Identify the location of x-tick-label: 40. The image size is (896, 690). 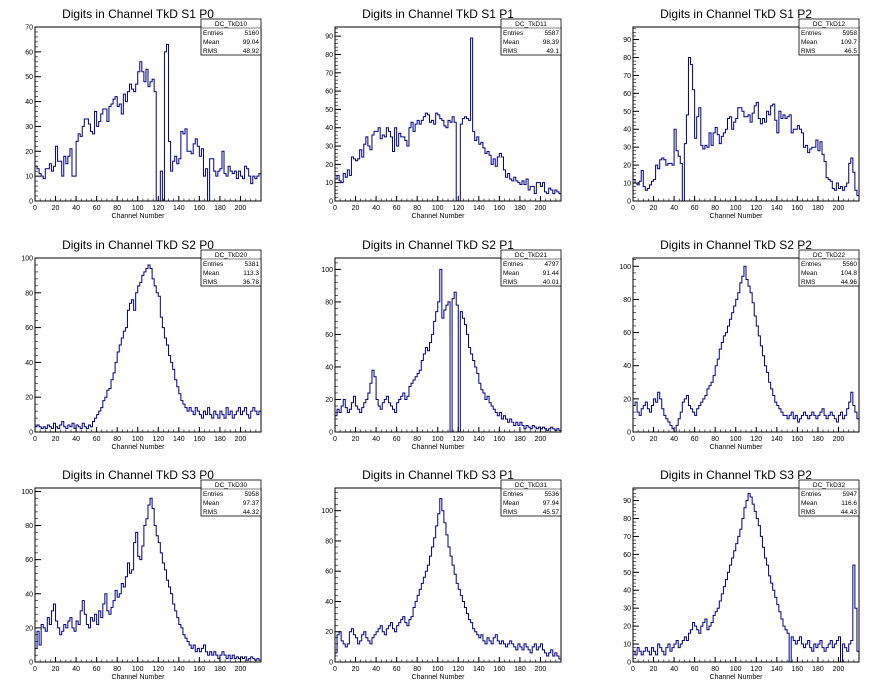
(674, 669).